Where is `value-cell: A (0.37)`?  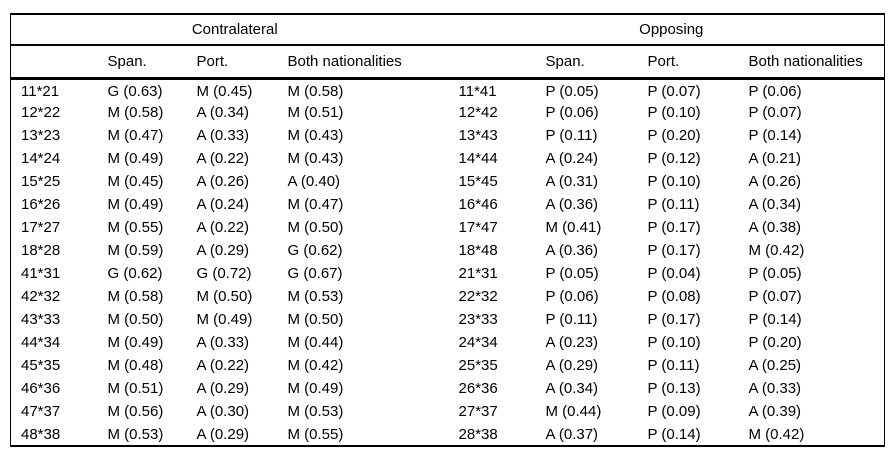 value-cell: A (0.37) is located at coordinates (572, 434).